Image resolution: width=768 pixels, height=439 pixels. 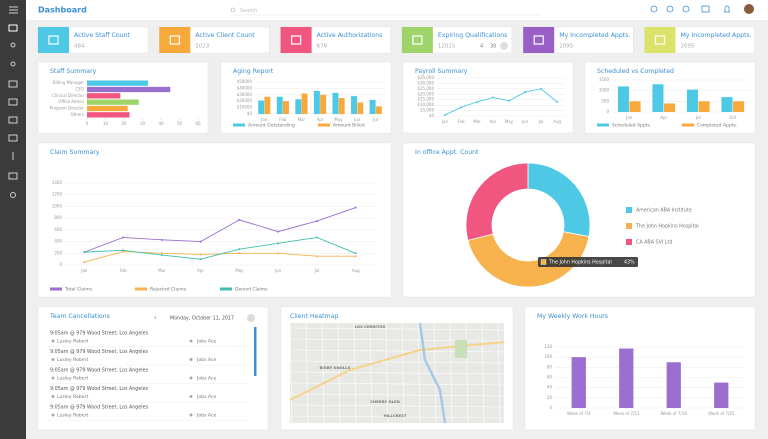 I want to click on history-icon, so click(x=686, y=9).